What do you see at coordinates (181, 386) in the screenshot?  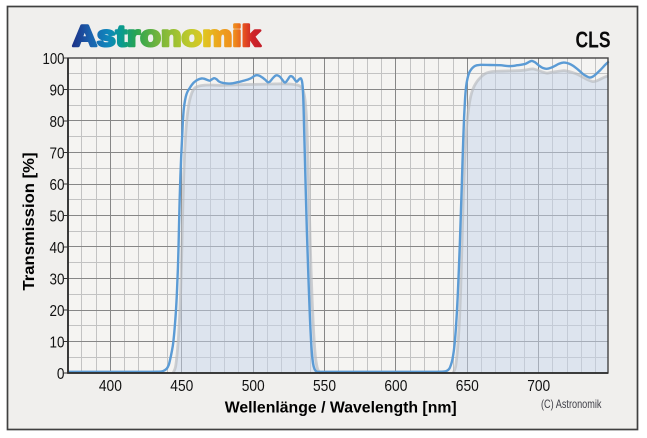 I see `svg-text: 450` at bounding box center [181, 386].